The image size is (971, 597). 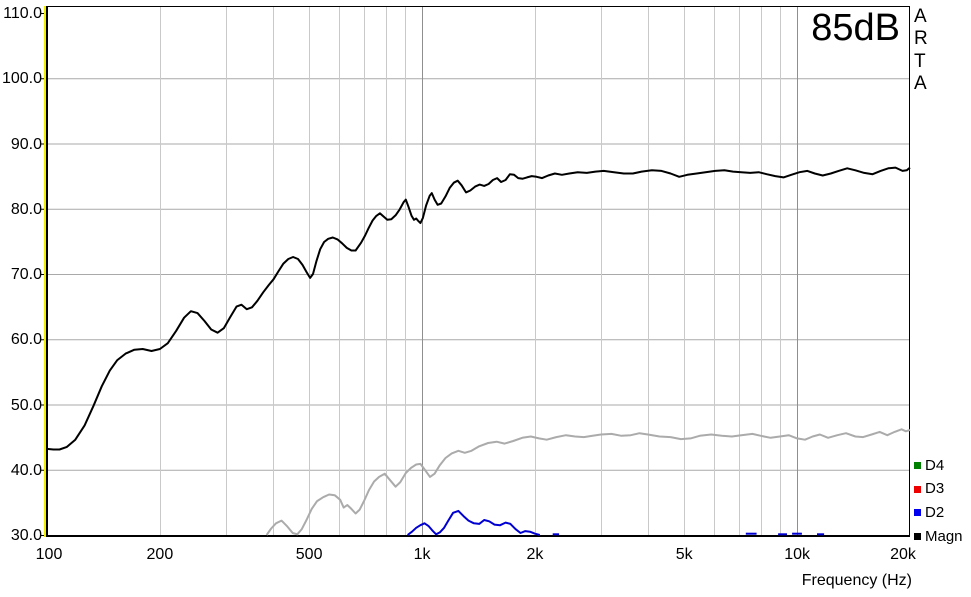 What do you see at coordinates (935, 512) in the screenshot?
I see `legend-label: D2` at bounding box center [935, 512].